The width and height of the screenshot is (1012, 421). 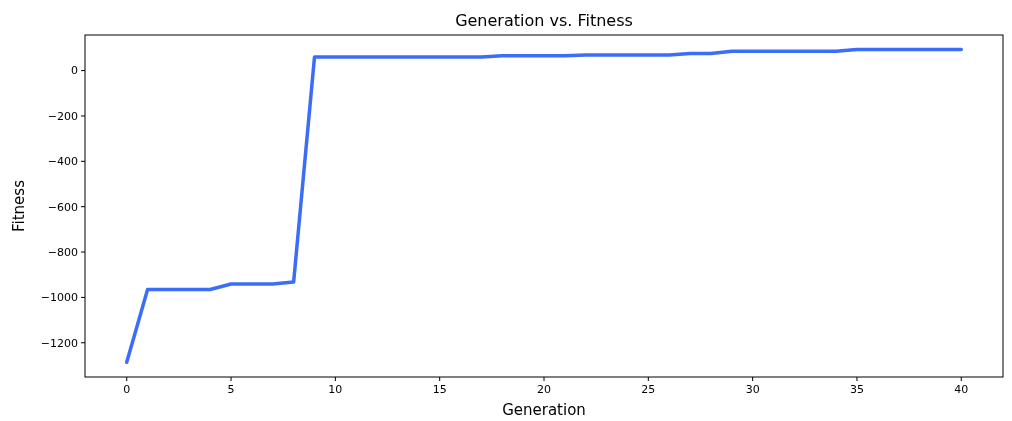 I want to click on x-tick-label: 10, so click(x=335, y=389).